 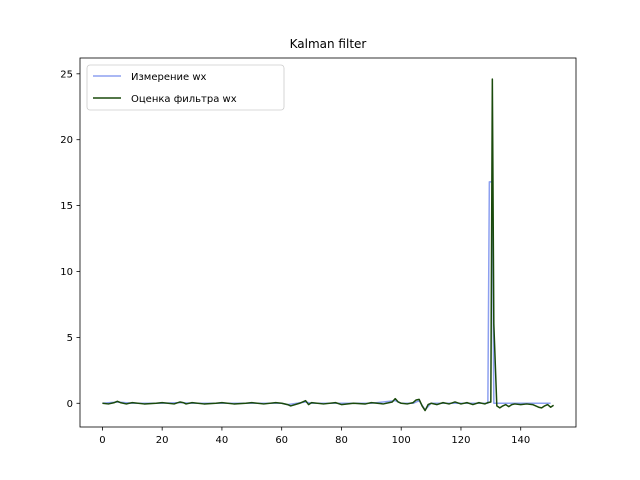 What do you see at coordinates (70, 239) in the screenshot?
I see `y-axis: 0 5 10 15 20 25` at bounding box center [70, 239].